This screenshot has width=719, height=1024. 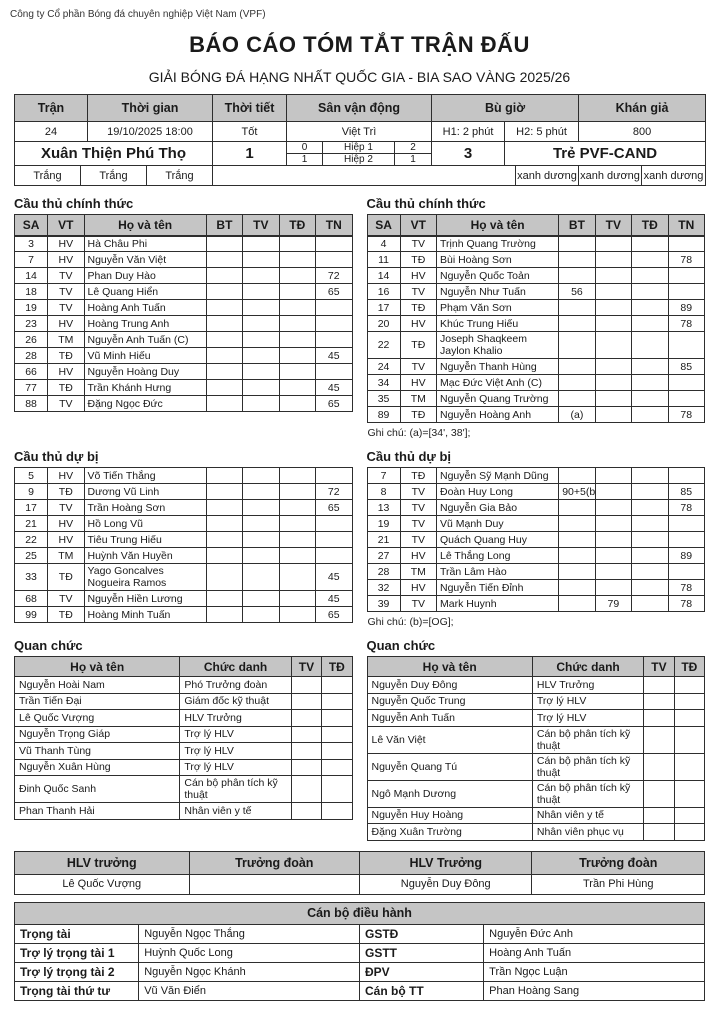 What do you see at coordinates (497, 475) in the screenshot?
I see `cell-name: Nguyễn Sỹ Mạnh Dũng` at bounding box center [497, 475].